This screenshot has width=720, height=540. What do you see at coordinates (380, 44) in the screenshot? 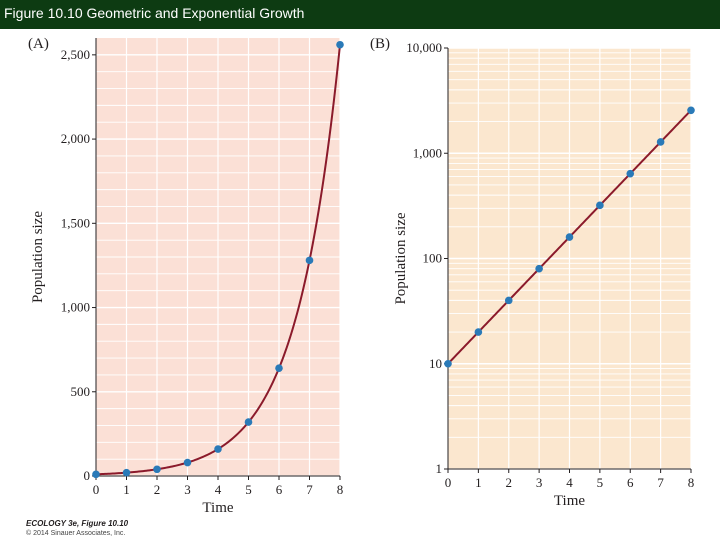
I see `panel-b-label: (B)` at bounding box center [380, 44].